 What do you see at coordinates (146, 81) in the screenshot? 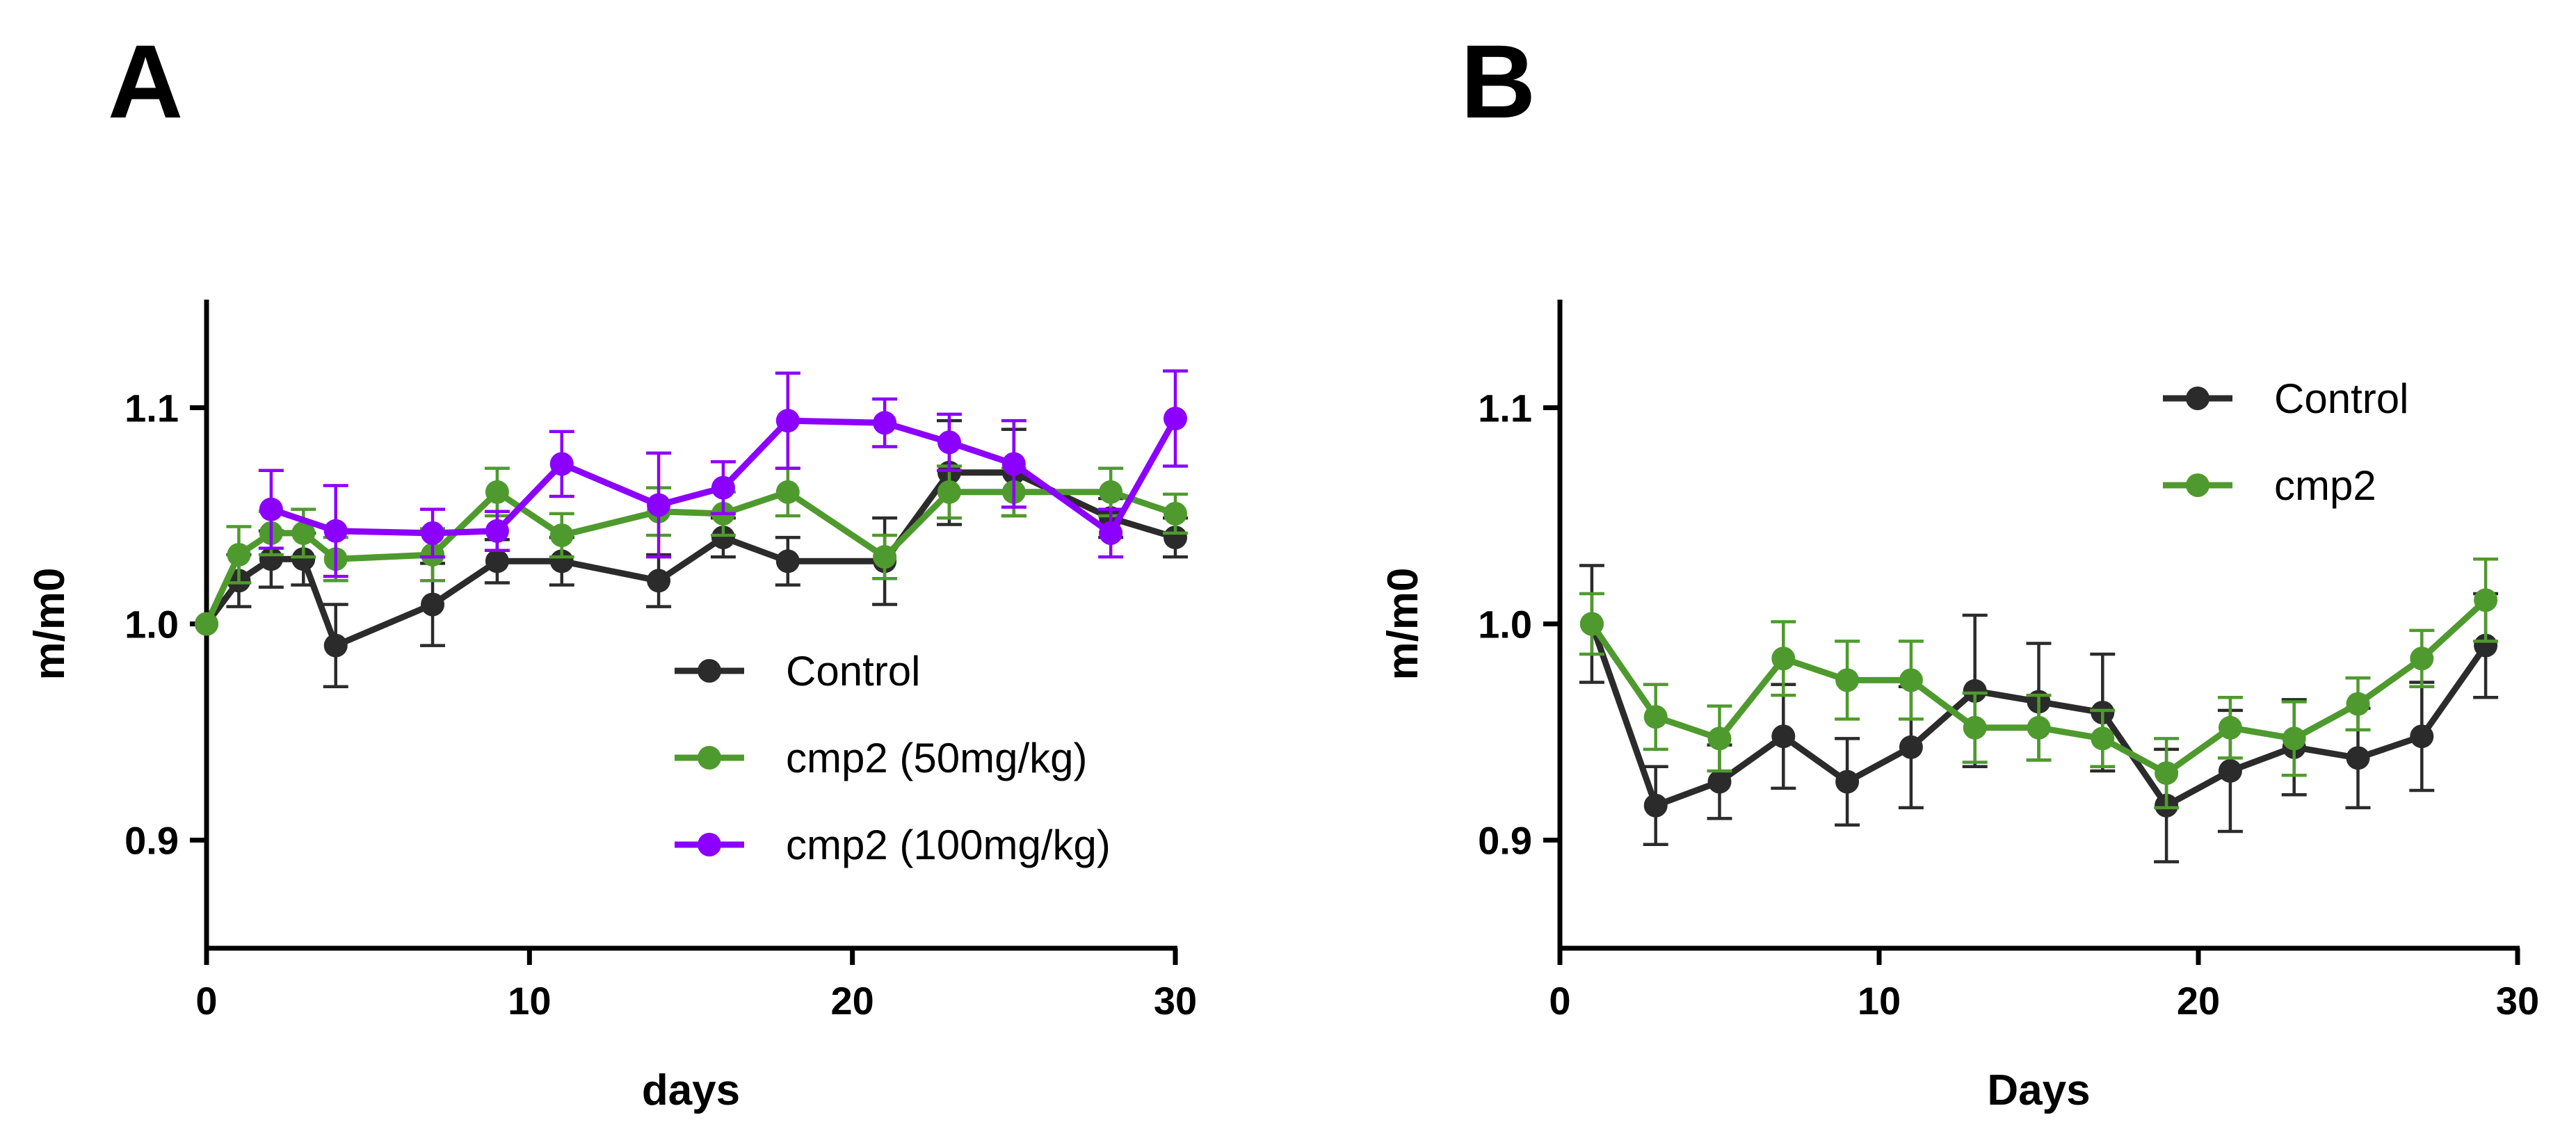
I see `panel-letter-a: A` at bounding box center [146, 81].